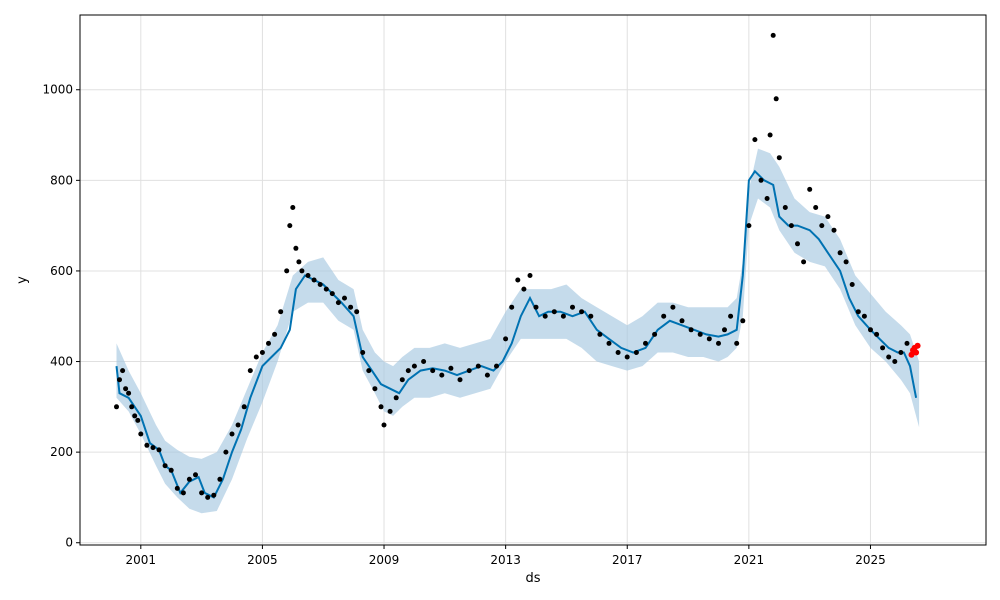  What do you see at coordinates (749, 560) in the screenshot?
I see `x-tick-label: 2021` at bounding box center [749, 560].